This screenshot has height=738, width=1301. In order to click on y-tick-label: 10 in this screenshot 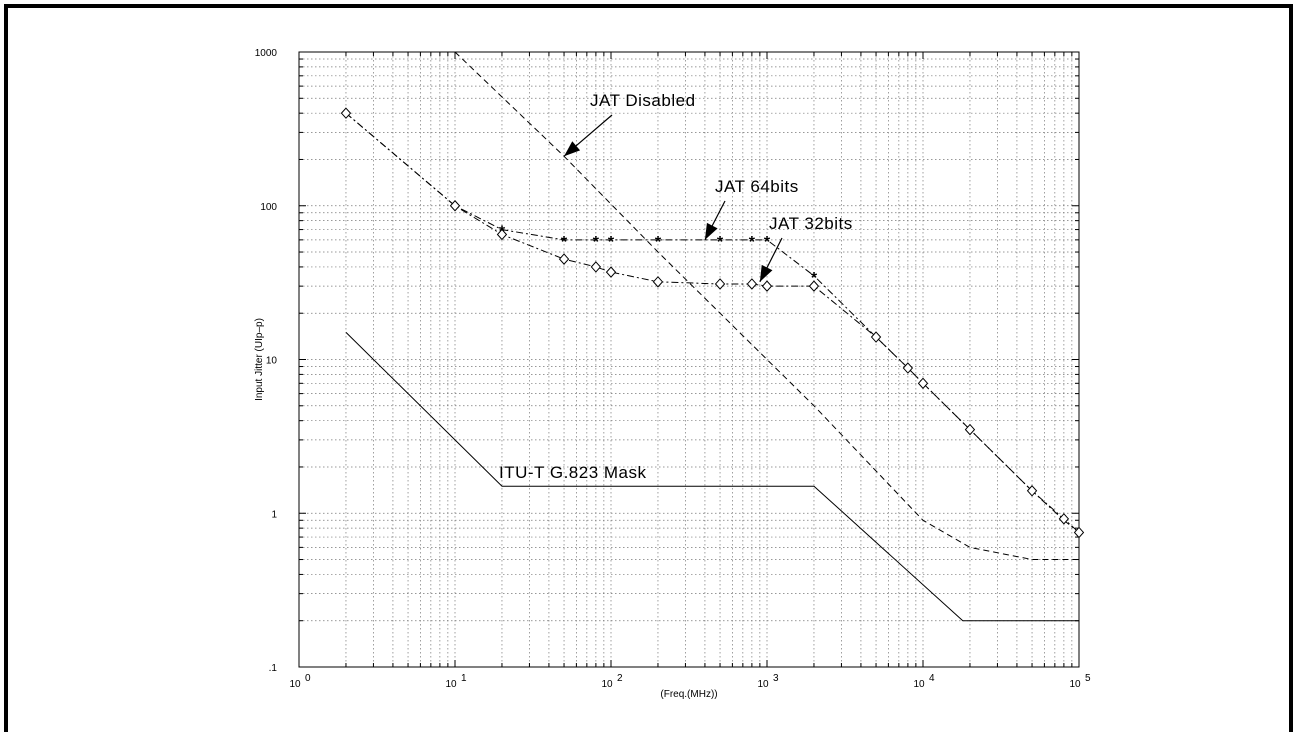, I will do `click(272, 361)`.